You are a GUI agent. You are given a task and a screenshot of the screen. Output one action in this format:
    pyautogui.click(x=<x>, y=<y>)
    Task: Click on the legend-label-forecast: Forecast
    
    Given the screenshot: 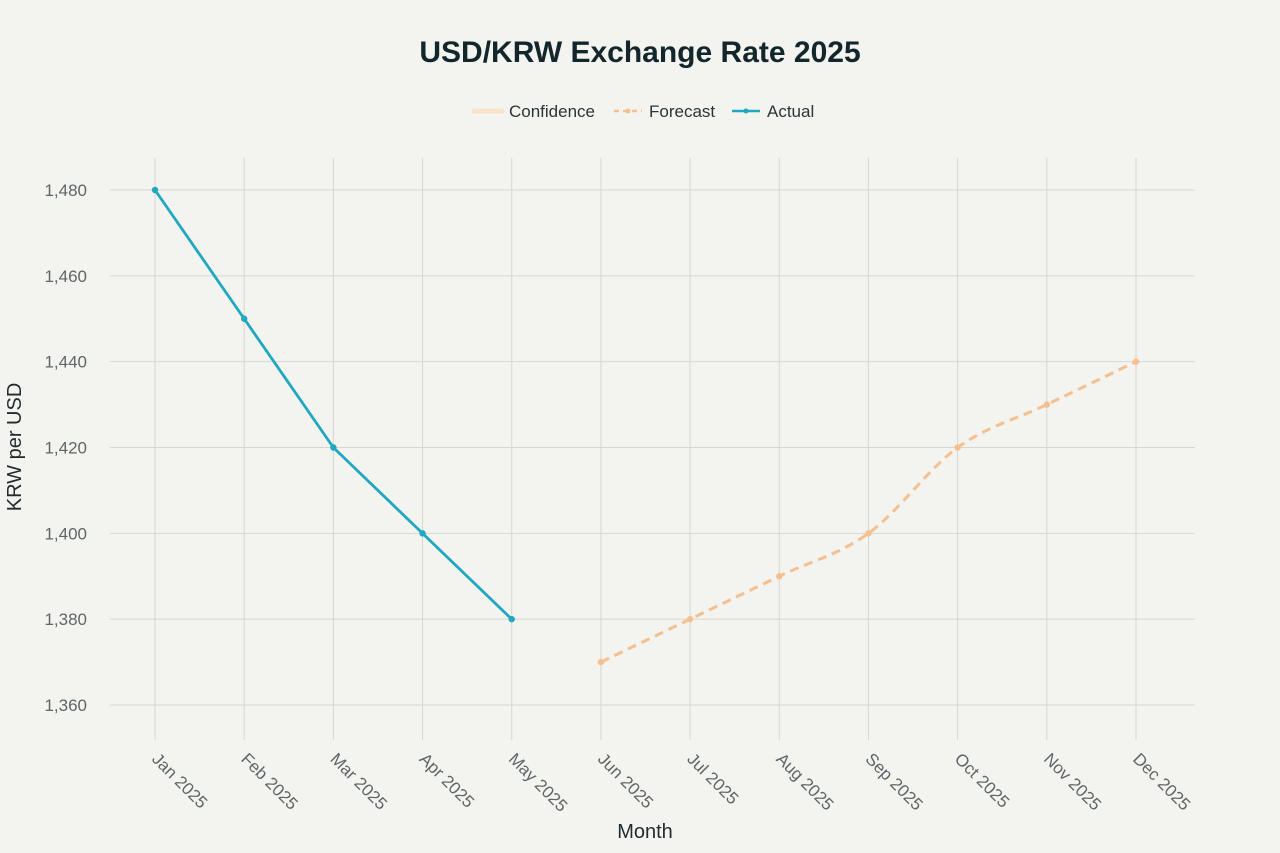 What is the action you would take?
    pyautogui.click(x=682, y=111)
    